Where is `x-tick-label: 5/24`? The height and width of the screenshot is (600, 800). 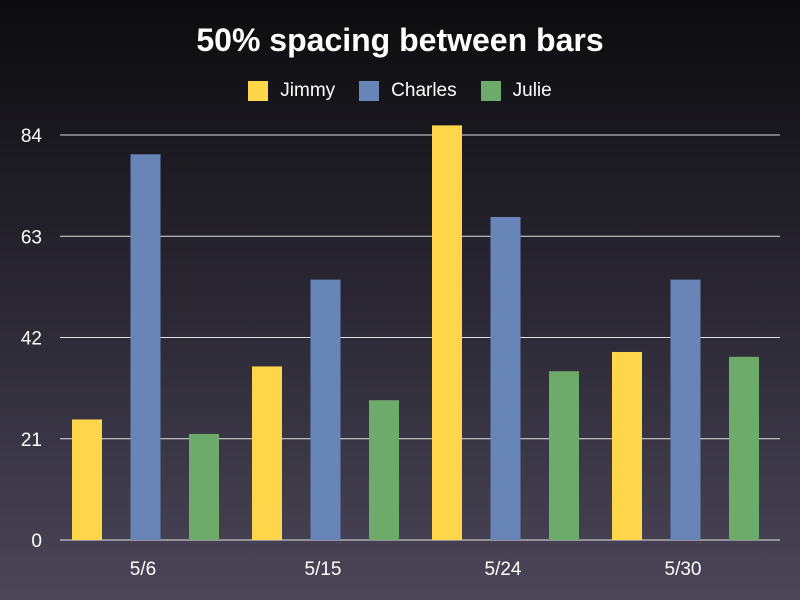 x-tick-label: 5/24 is located at coordinates (503, 569).